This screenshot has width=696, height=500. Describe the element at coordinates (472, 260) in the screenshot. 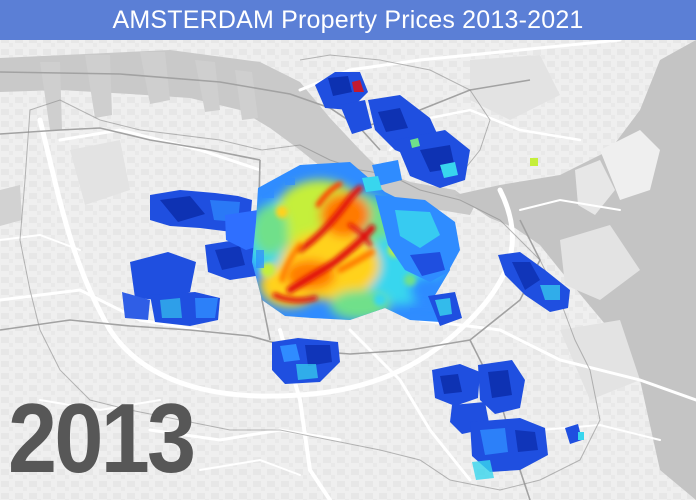

I see `district-east` at that location.